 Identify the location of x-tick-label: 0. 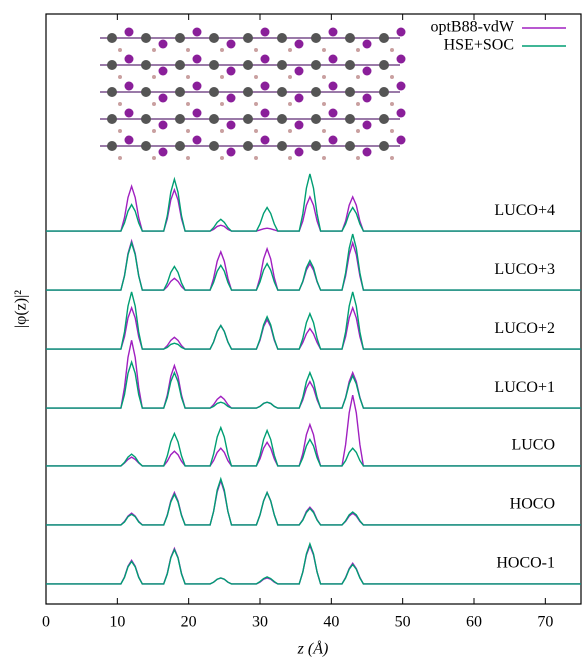
(46, 622).